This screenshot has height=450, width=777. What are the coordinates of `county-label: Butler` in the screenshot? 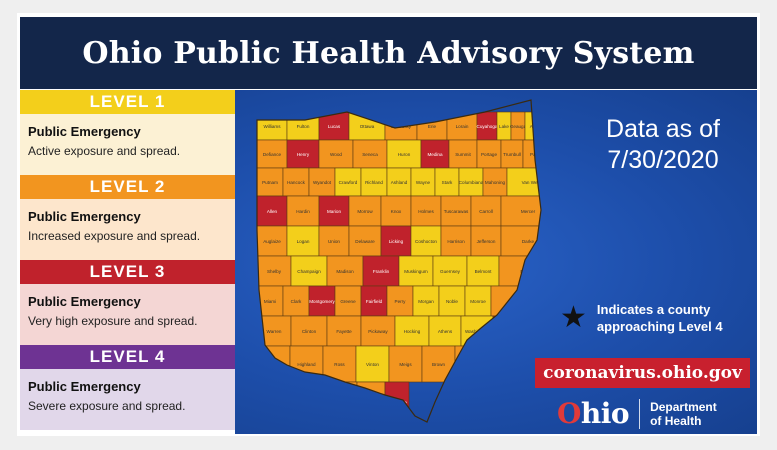 It's located at (523, 301).